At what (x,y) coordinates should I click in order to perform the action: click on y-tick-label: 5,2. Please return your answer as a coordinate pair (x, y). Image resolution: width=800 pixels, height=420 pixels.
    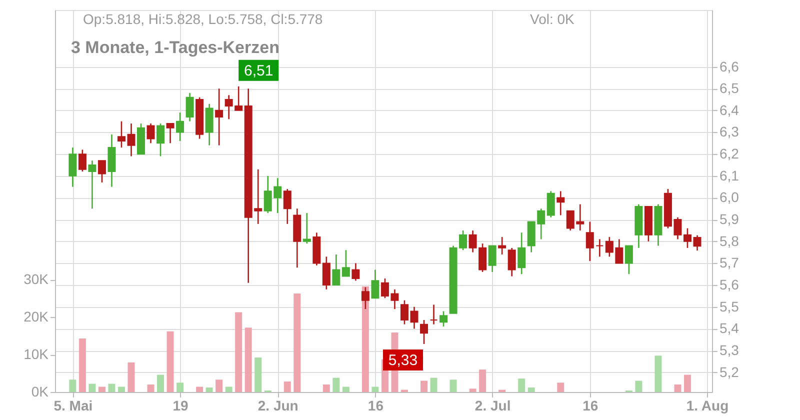
    Looking at the image, I should click on (730, 372).